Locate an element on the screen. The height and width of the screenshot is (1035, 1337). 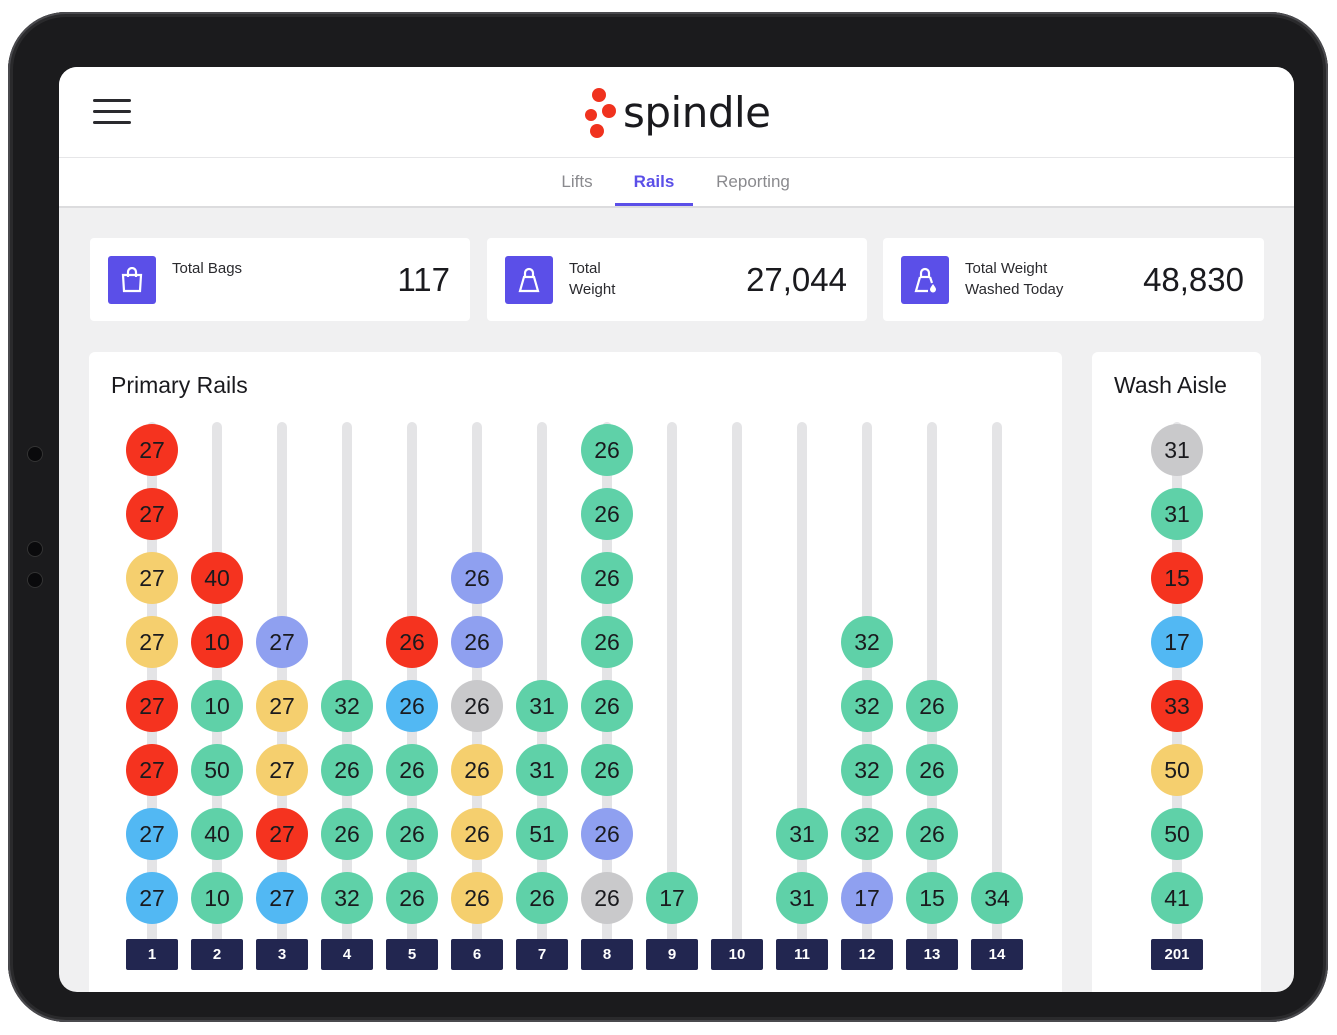
bag-marker: 33 is located at coordinates (1177, 706).